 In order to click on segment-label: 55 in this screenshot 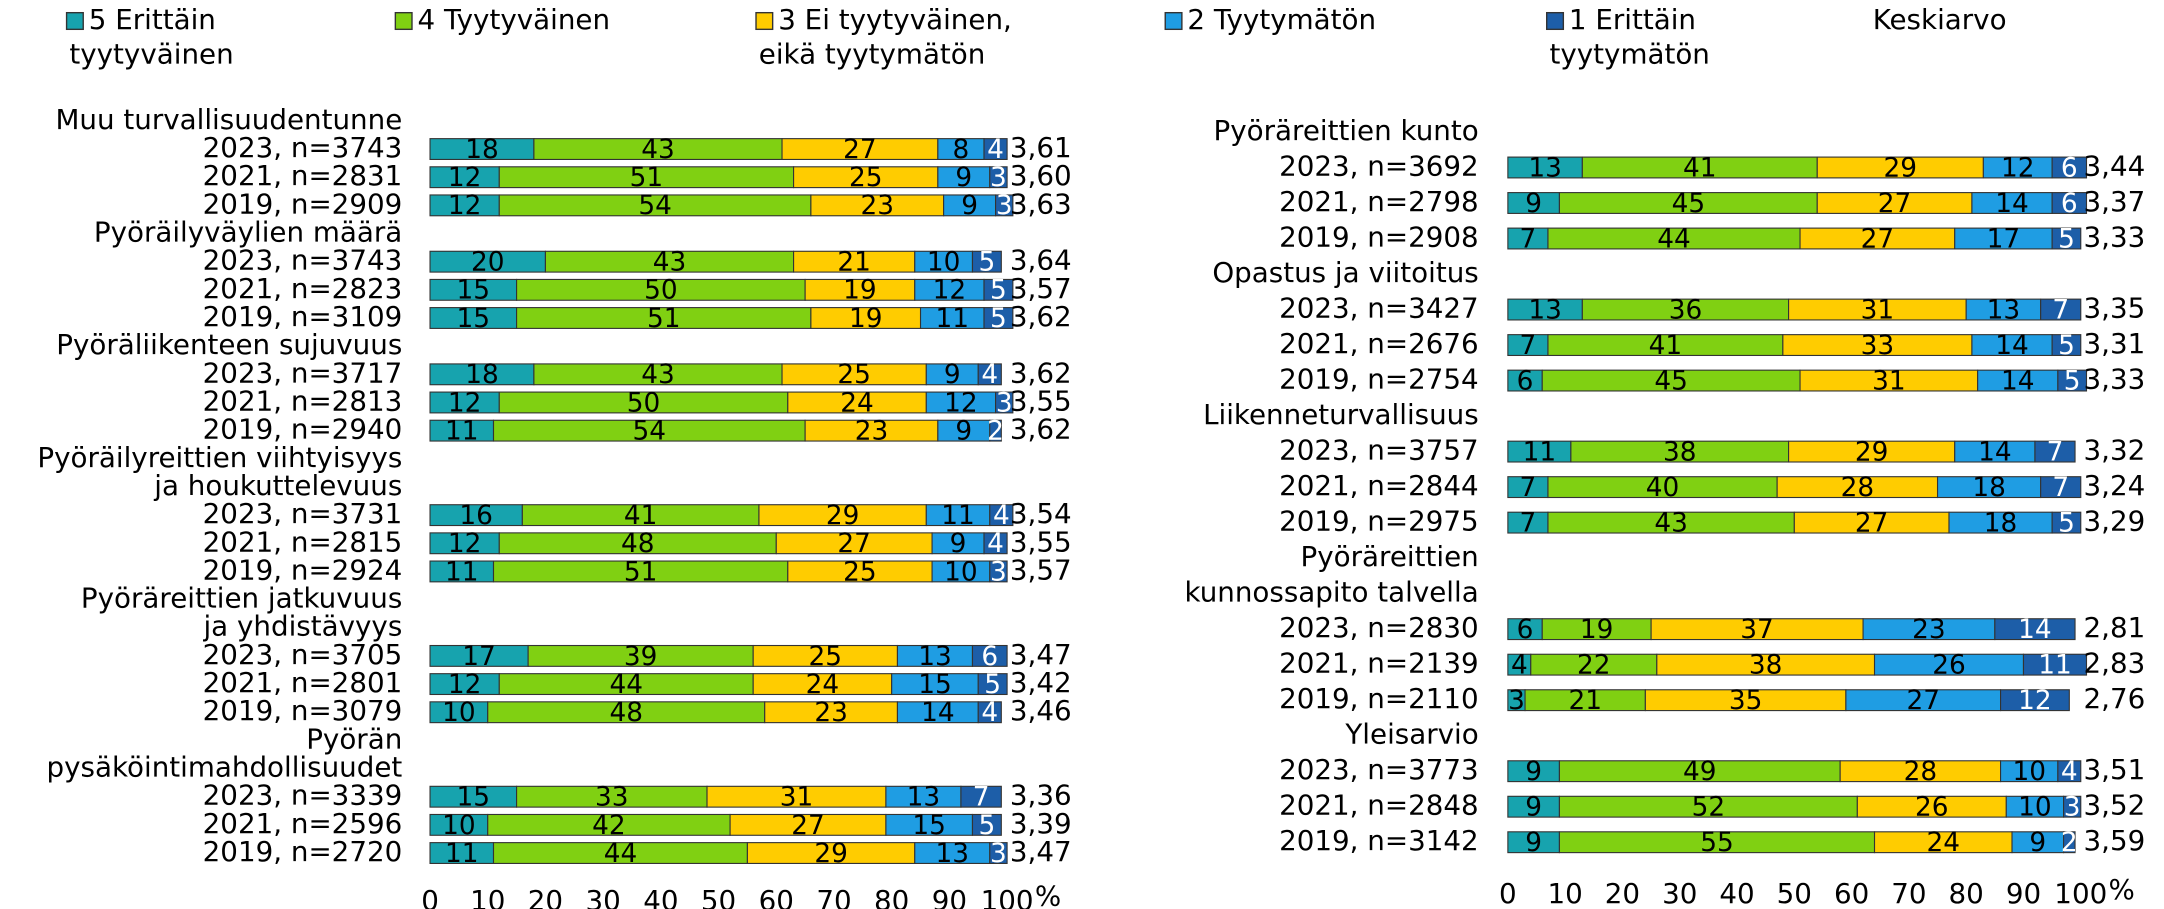, I will do `click(1717, 843)`.